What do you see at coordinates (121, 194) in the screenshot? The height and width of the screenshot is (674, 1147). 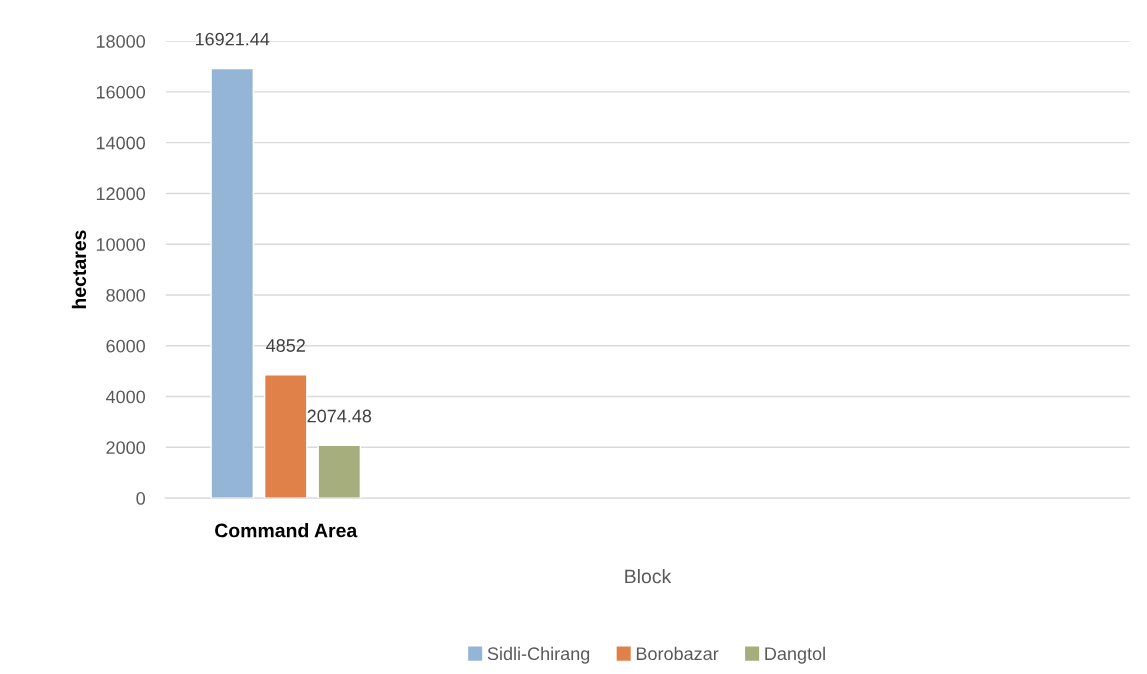 I see `y-tick-label: 12000` at bounding box center [121, 194].